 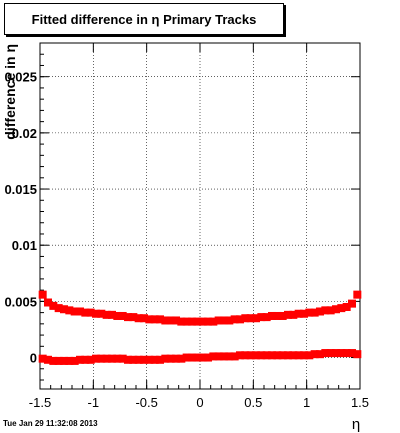 What do you see at coordinates (40, 402) in the screenshot?
I see `x-tick-label: -1.5` at bounding box center [40, 402].